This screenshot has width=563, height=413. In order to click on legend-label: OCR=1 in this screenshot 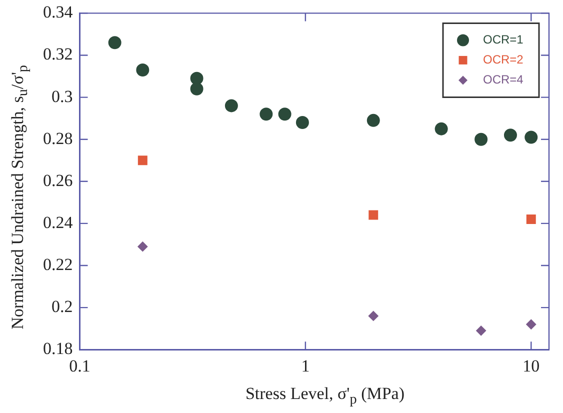, I will do `click(503, 39)`.